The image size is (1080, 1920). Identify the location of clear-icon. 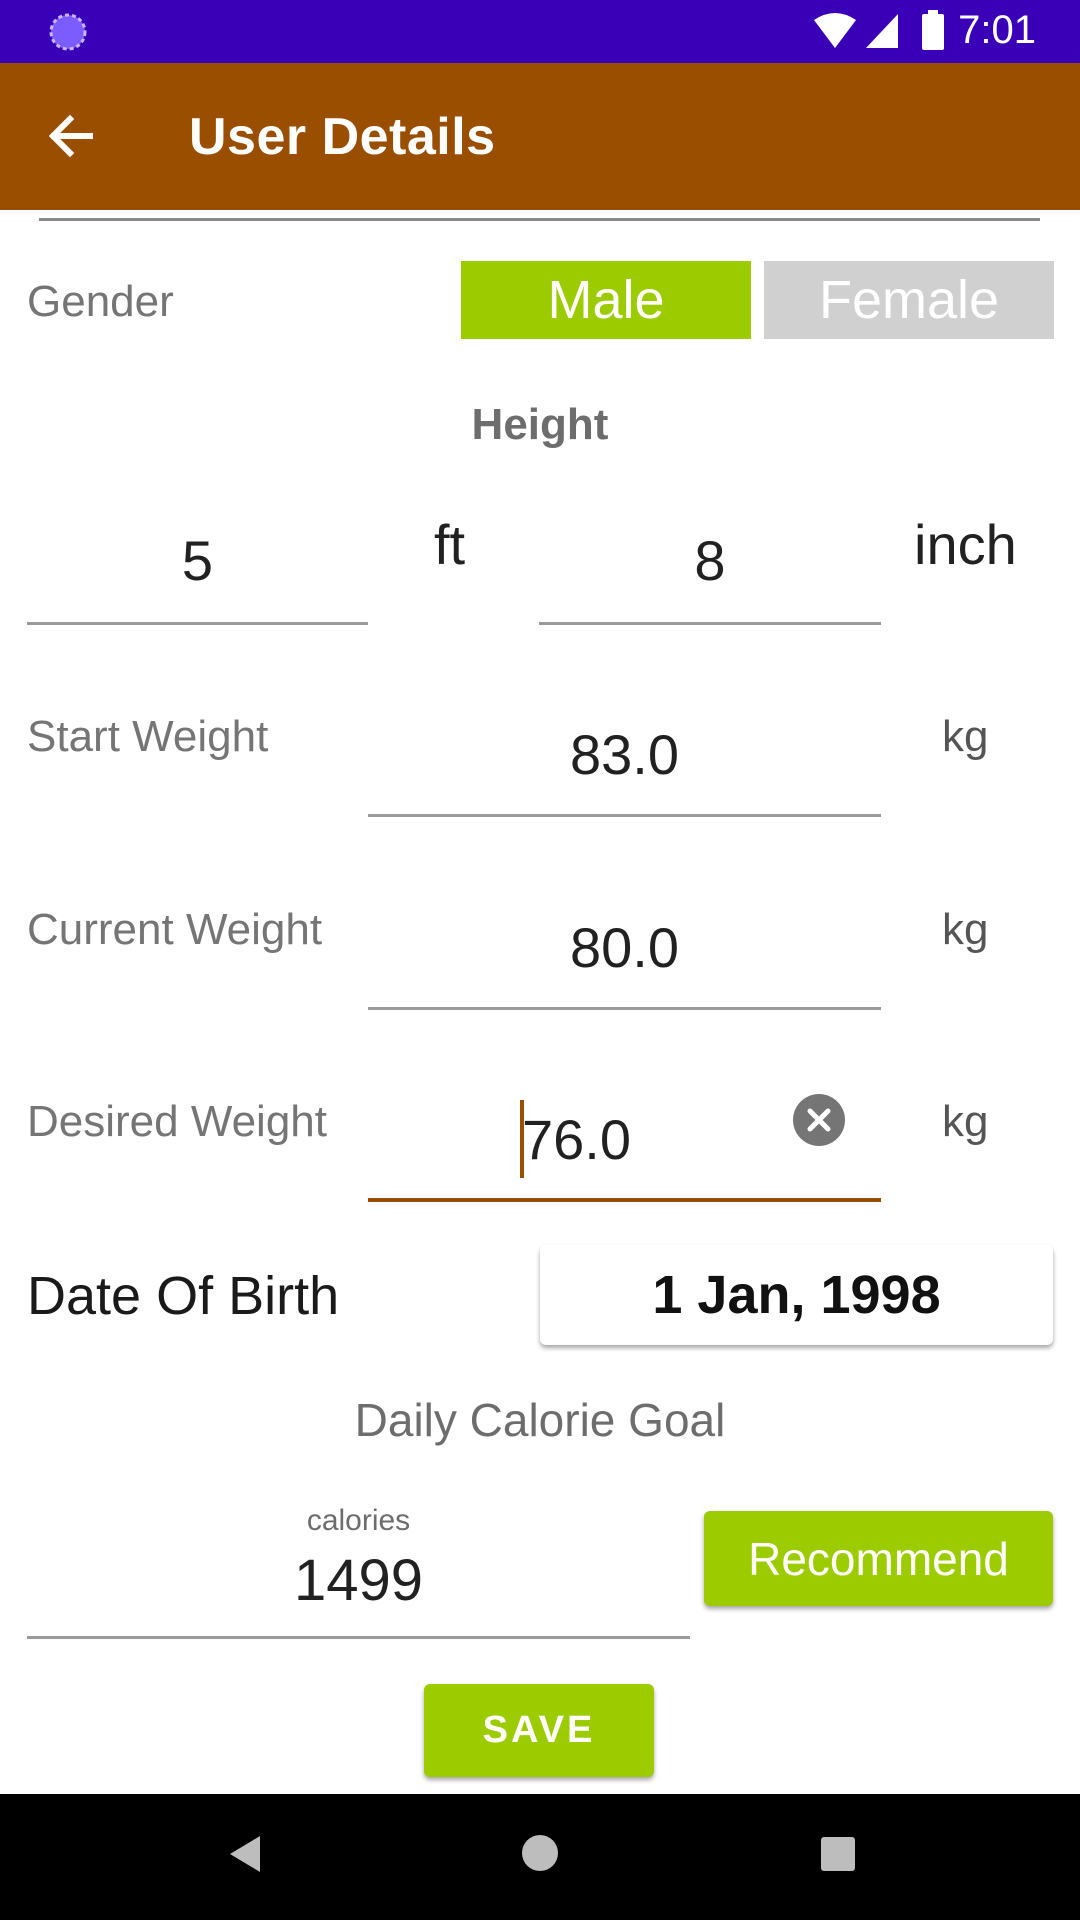
(819, 1120).